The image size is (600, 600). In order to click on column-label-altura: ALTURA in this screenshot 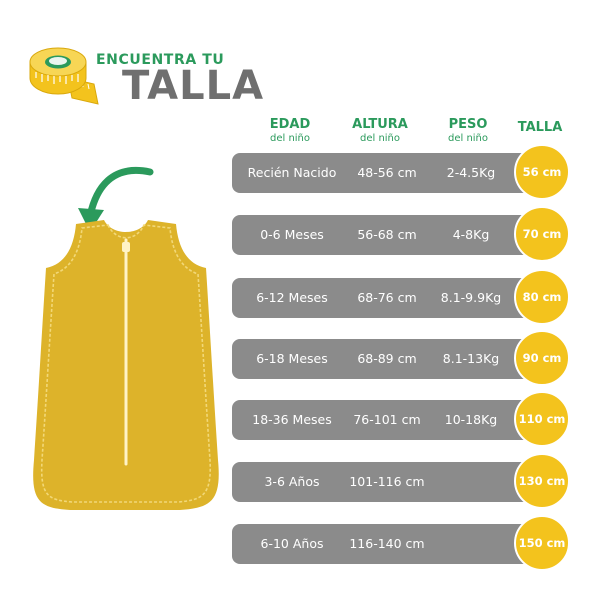, I will do `click(380, 124)`.